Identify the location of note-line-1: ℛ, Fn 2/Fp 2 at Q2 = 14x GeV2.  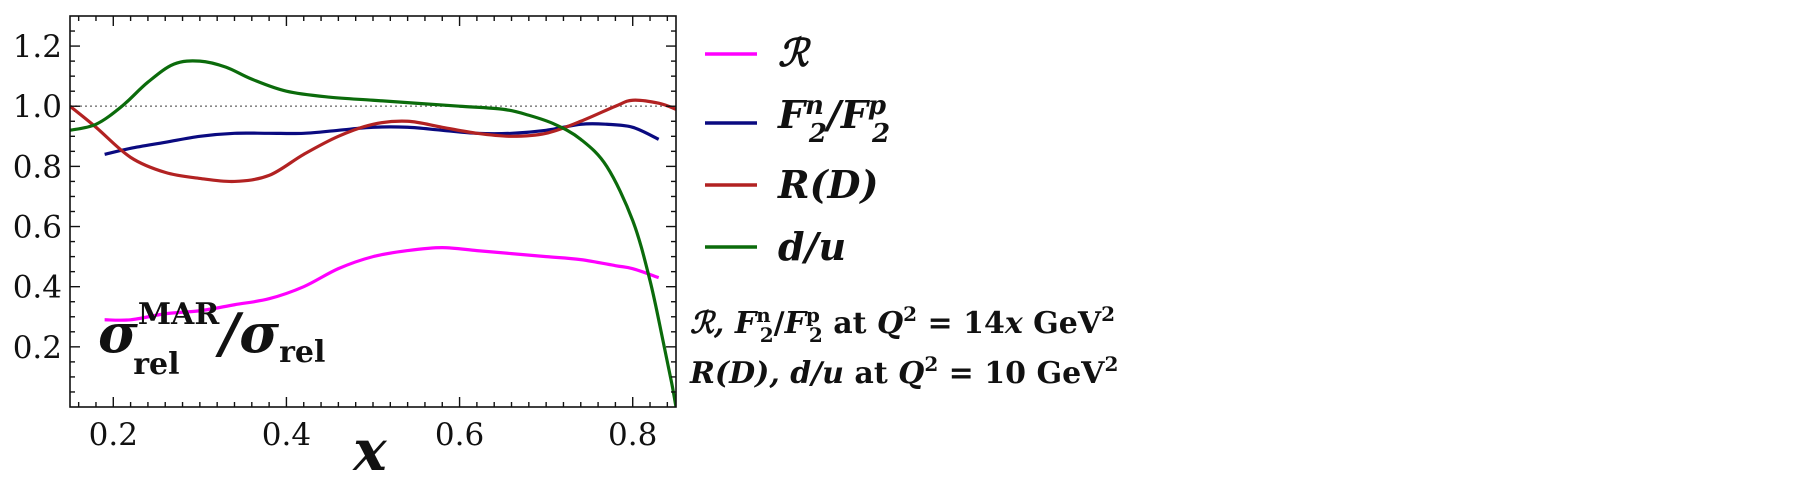
(902, 324).